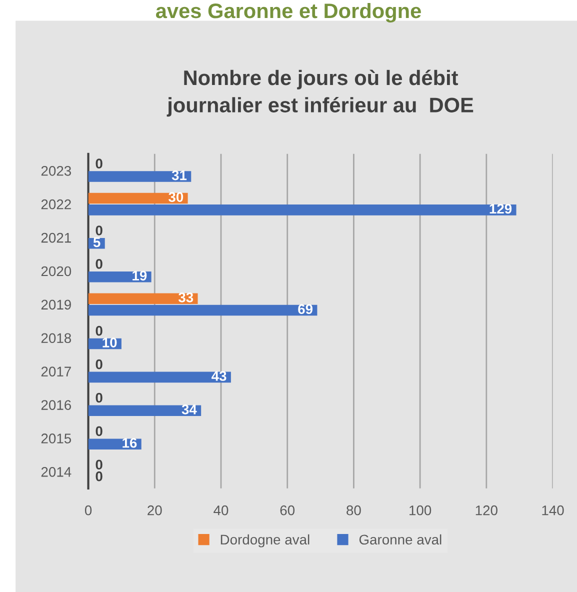 This screenshot has width=577, height=592. Describe the element at coordinates (421, 510) in the screenshot. I see `x-tick-label: 100` at that location.